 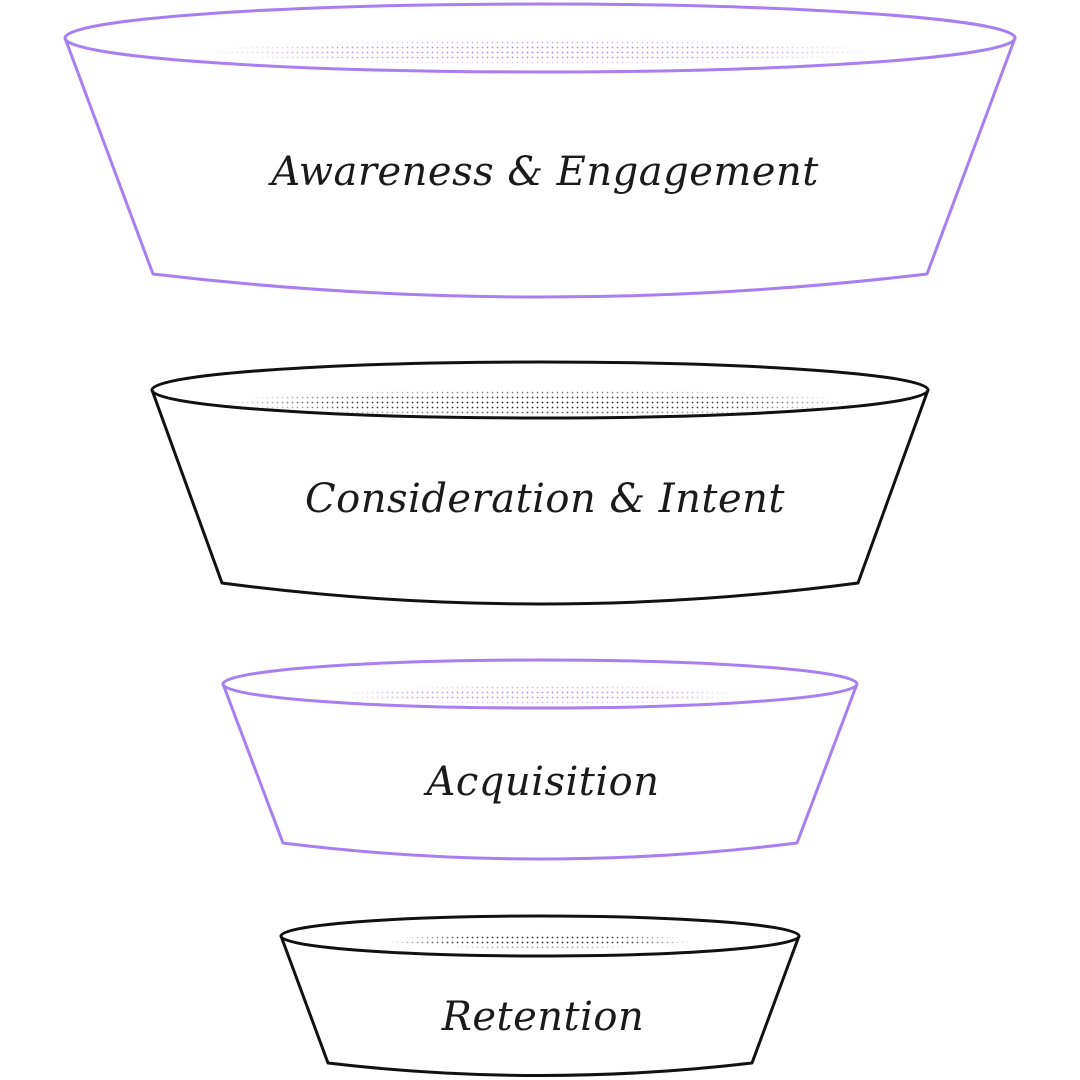 What do you see at coordinates (543, 172) in the screenshot?
I see `stage-label: Awareness & Engagement` at bounding box center [543, 172].